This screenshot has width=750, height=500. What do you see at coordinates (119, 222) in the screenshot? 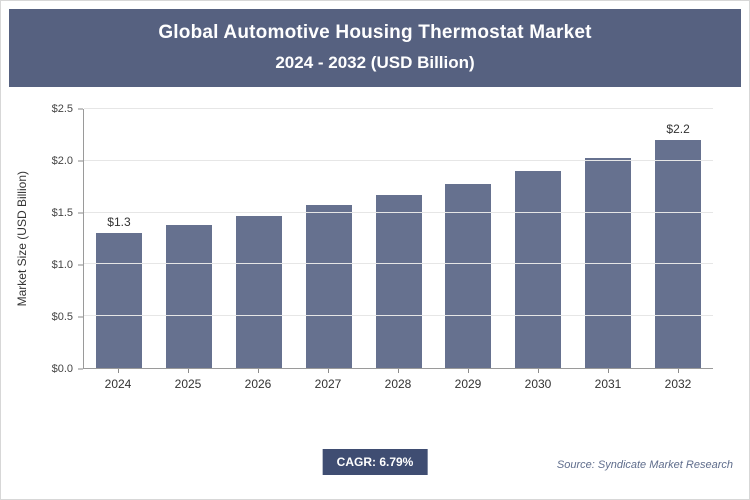
I see `bar-value-label: $1.3` at bounding box center [119, 222].